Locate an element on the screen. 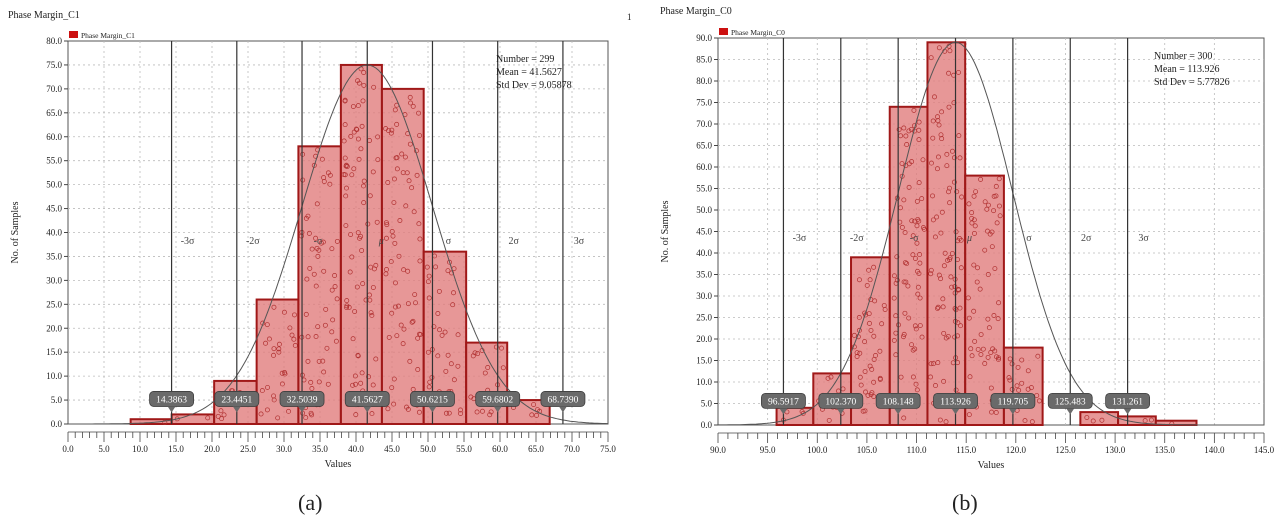 The width and height of the screenshot is (1286, 521). stats-line: Number = 300 is located at coordinates (1183, 56).